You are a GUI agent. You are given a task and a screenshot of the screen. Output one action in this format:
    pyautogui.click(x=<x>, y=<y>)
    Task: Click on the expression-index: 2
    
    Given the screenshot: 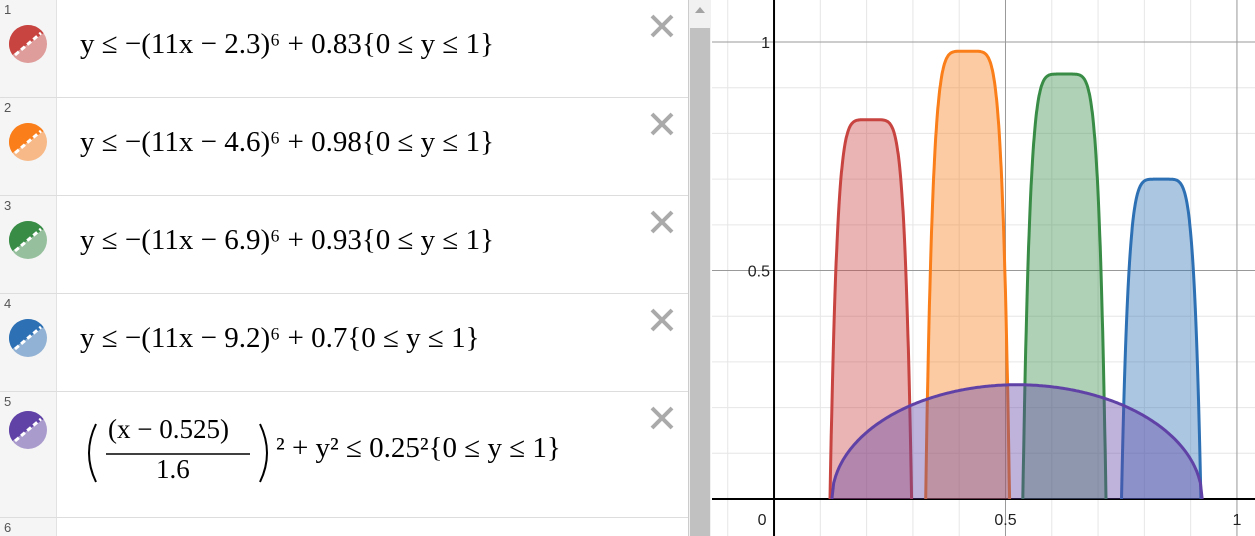 What is the action you would take?
    pyautogui.click(x=8, y=107)
    